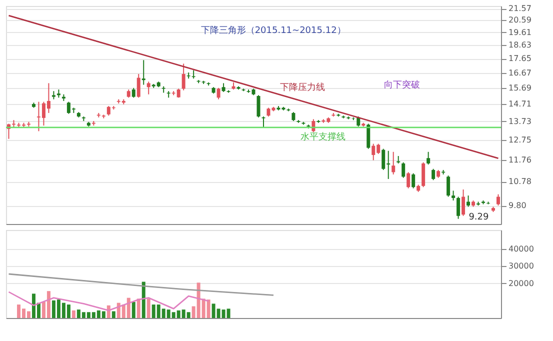  What do you see at coordinates (402, 84) in the screenshot?
I see `annotation: 向下突破` at bounding box center [402, 84].